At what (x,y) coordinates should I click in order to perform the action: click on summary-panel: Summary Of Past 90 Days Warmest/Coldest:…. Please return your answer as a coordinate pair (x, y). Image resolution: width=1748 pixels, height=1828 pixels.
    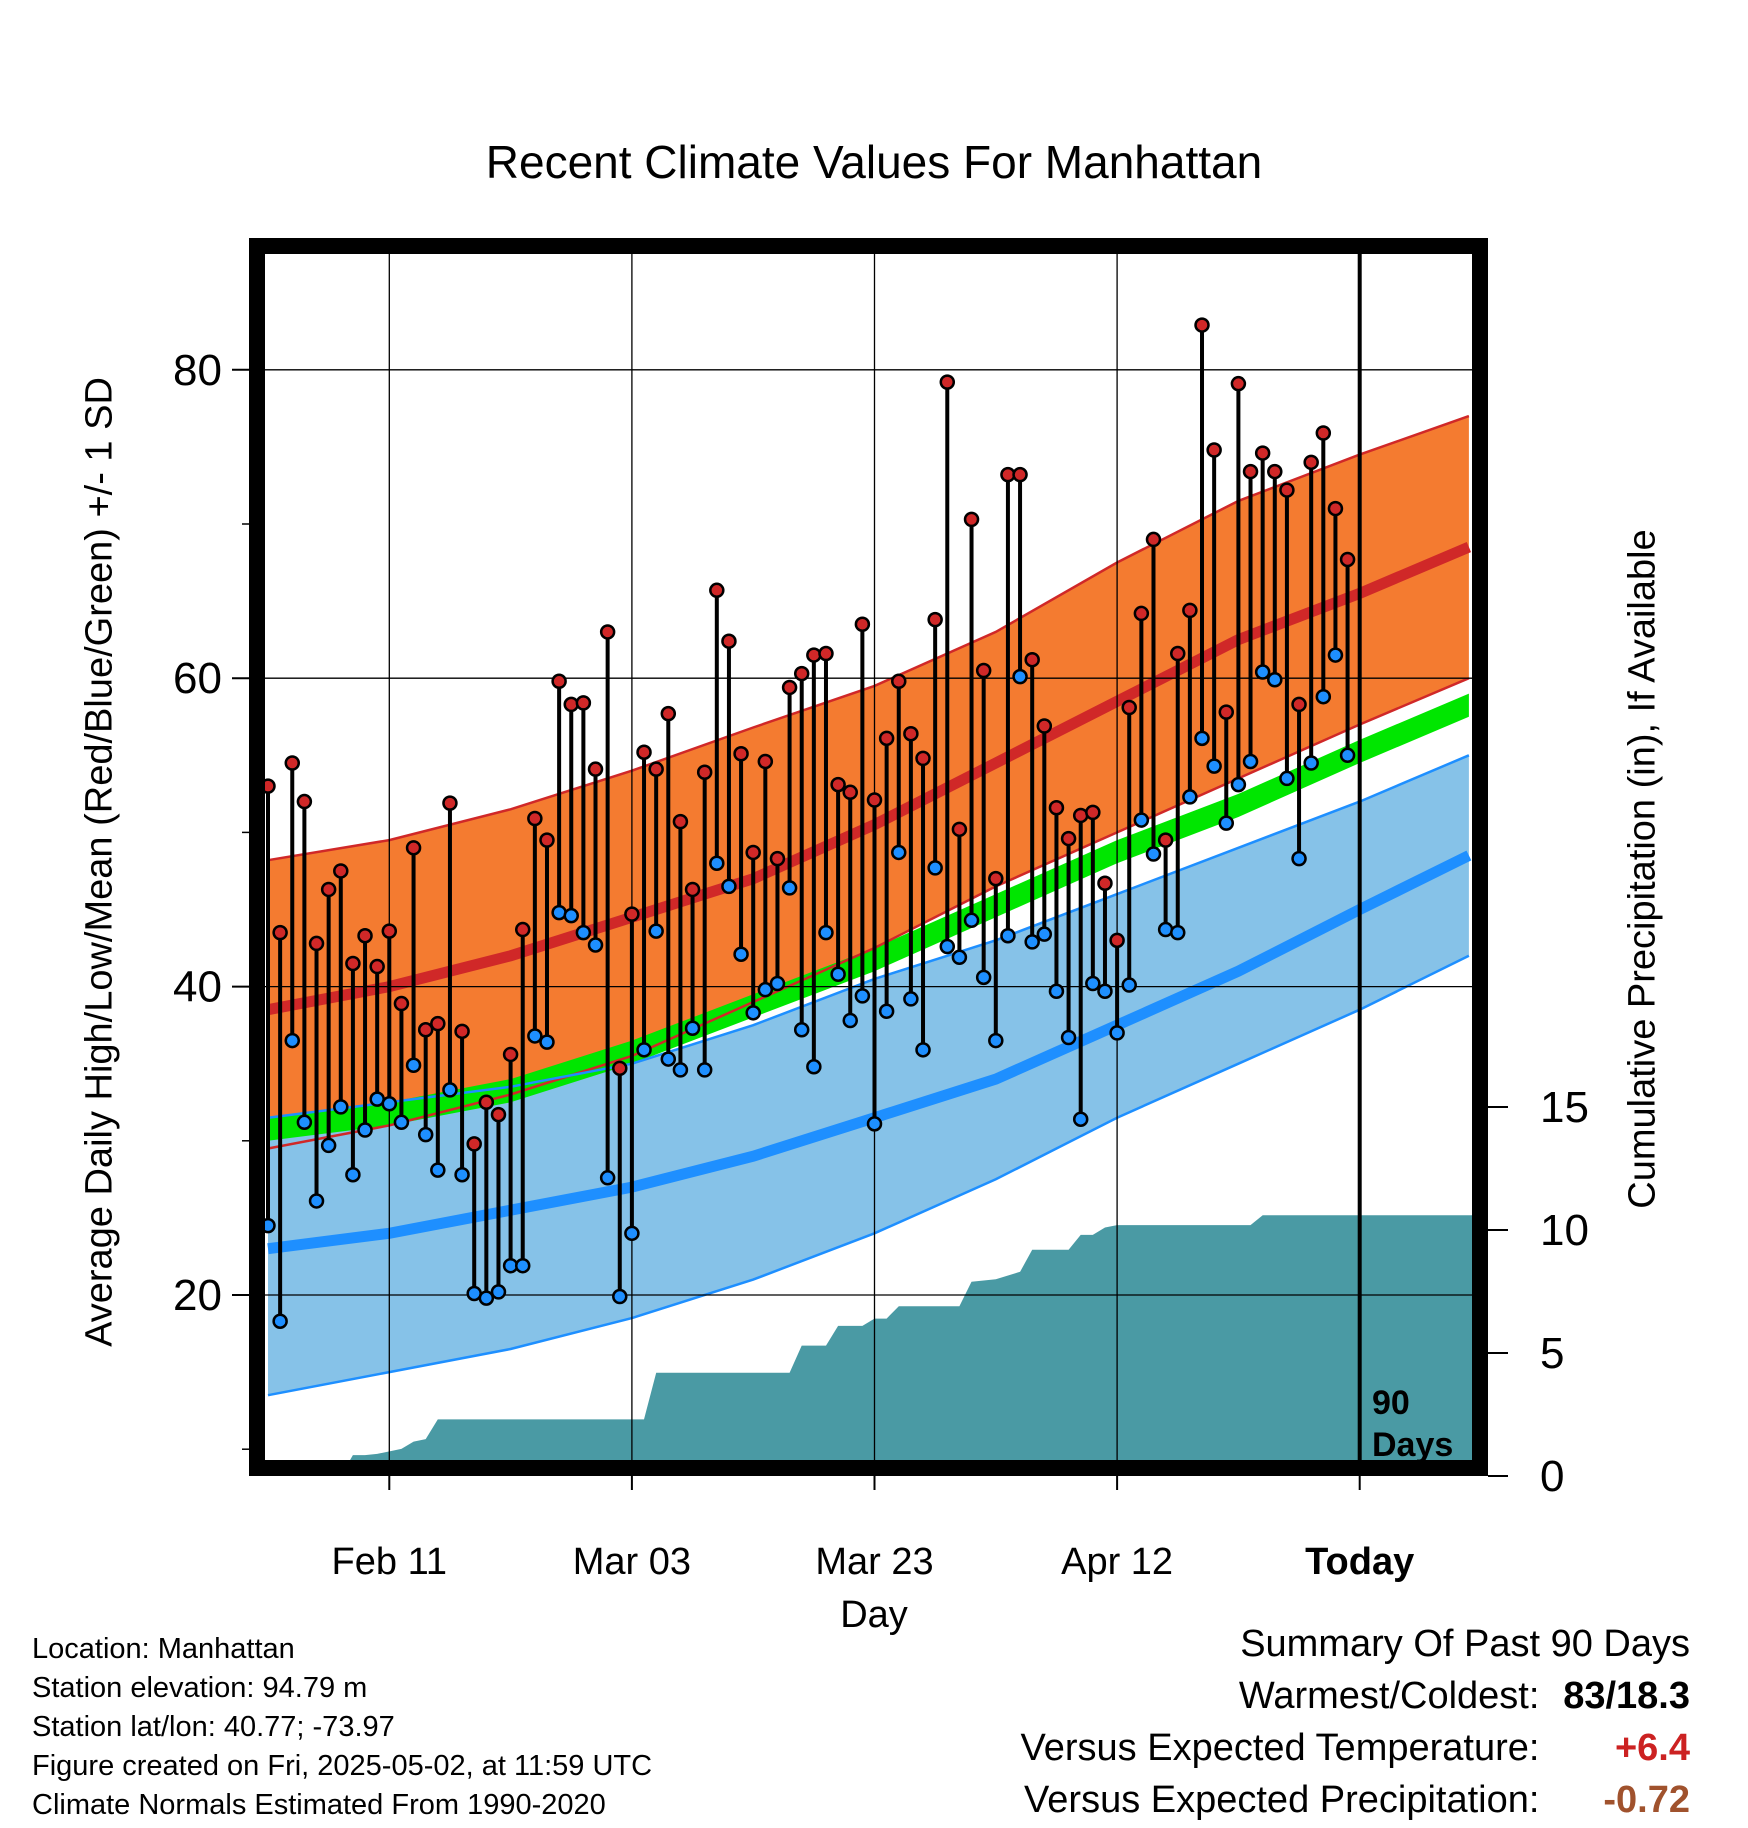
    Looking at the image, I should click on (1355, 1722).